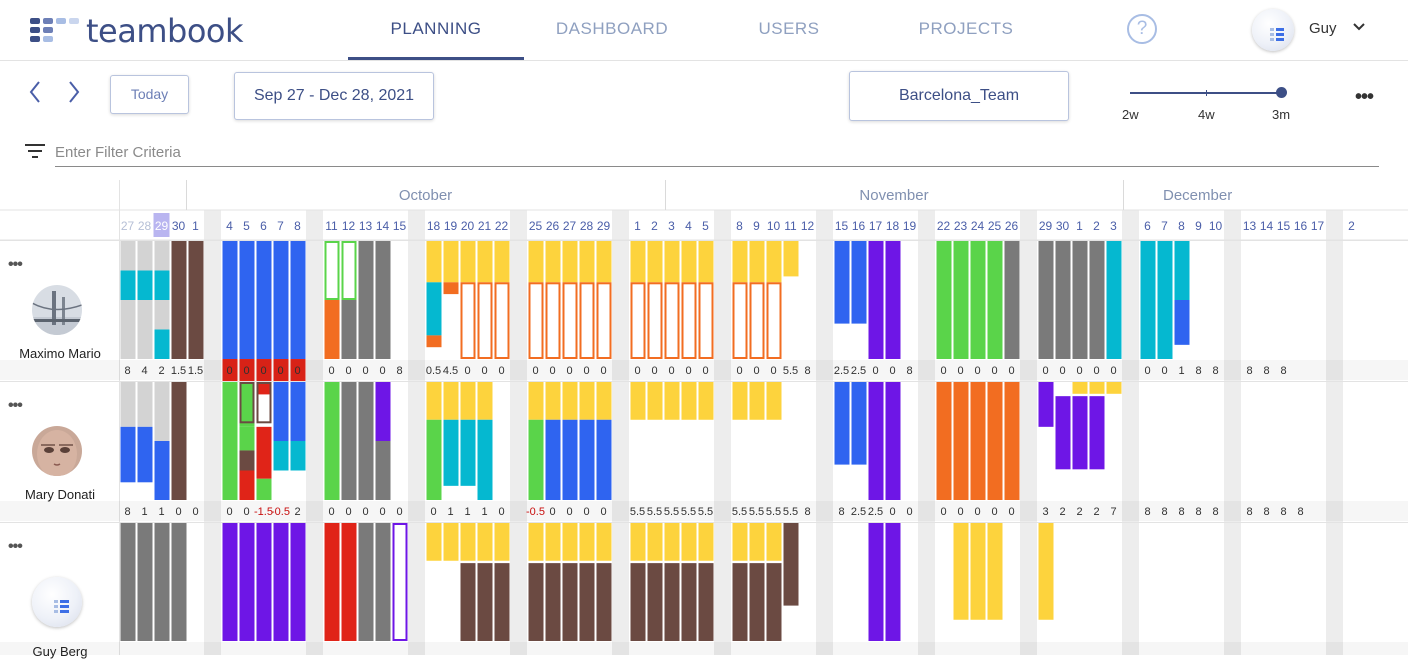 Image resolution: width=1408 pixels, height=663 pixels. Describe the element at coordinates (789, 28) in the screenshot. I see `tab-users: USERS` at that location.